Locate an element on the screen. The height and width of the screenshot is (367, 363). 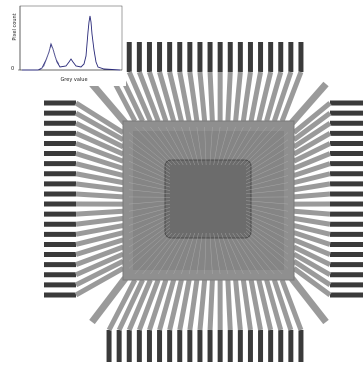
histogram-curve-shadow is located at coordinates (49, 58).